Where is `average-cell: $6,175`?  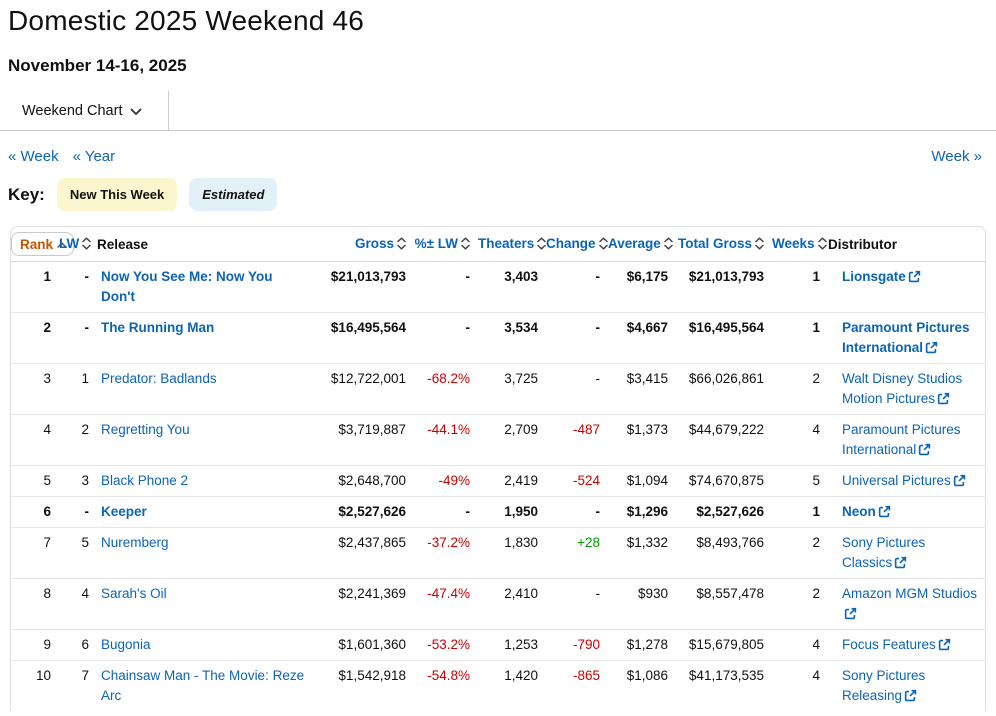 average-cell: $6,175 is located at coordinates (647, 276).